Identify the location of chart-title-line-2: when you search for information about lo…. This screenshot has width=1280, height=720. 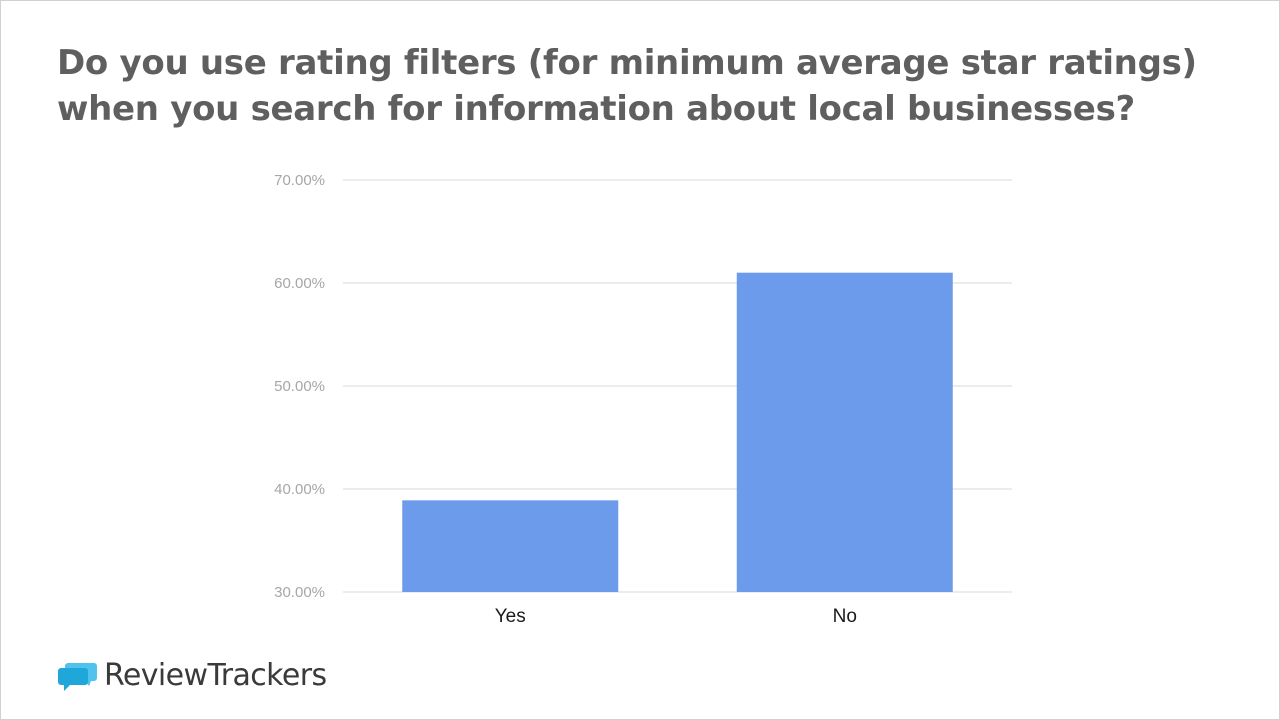
(596, 109).